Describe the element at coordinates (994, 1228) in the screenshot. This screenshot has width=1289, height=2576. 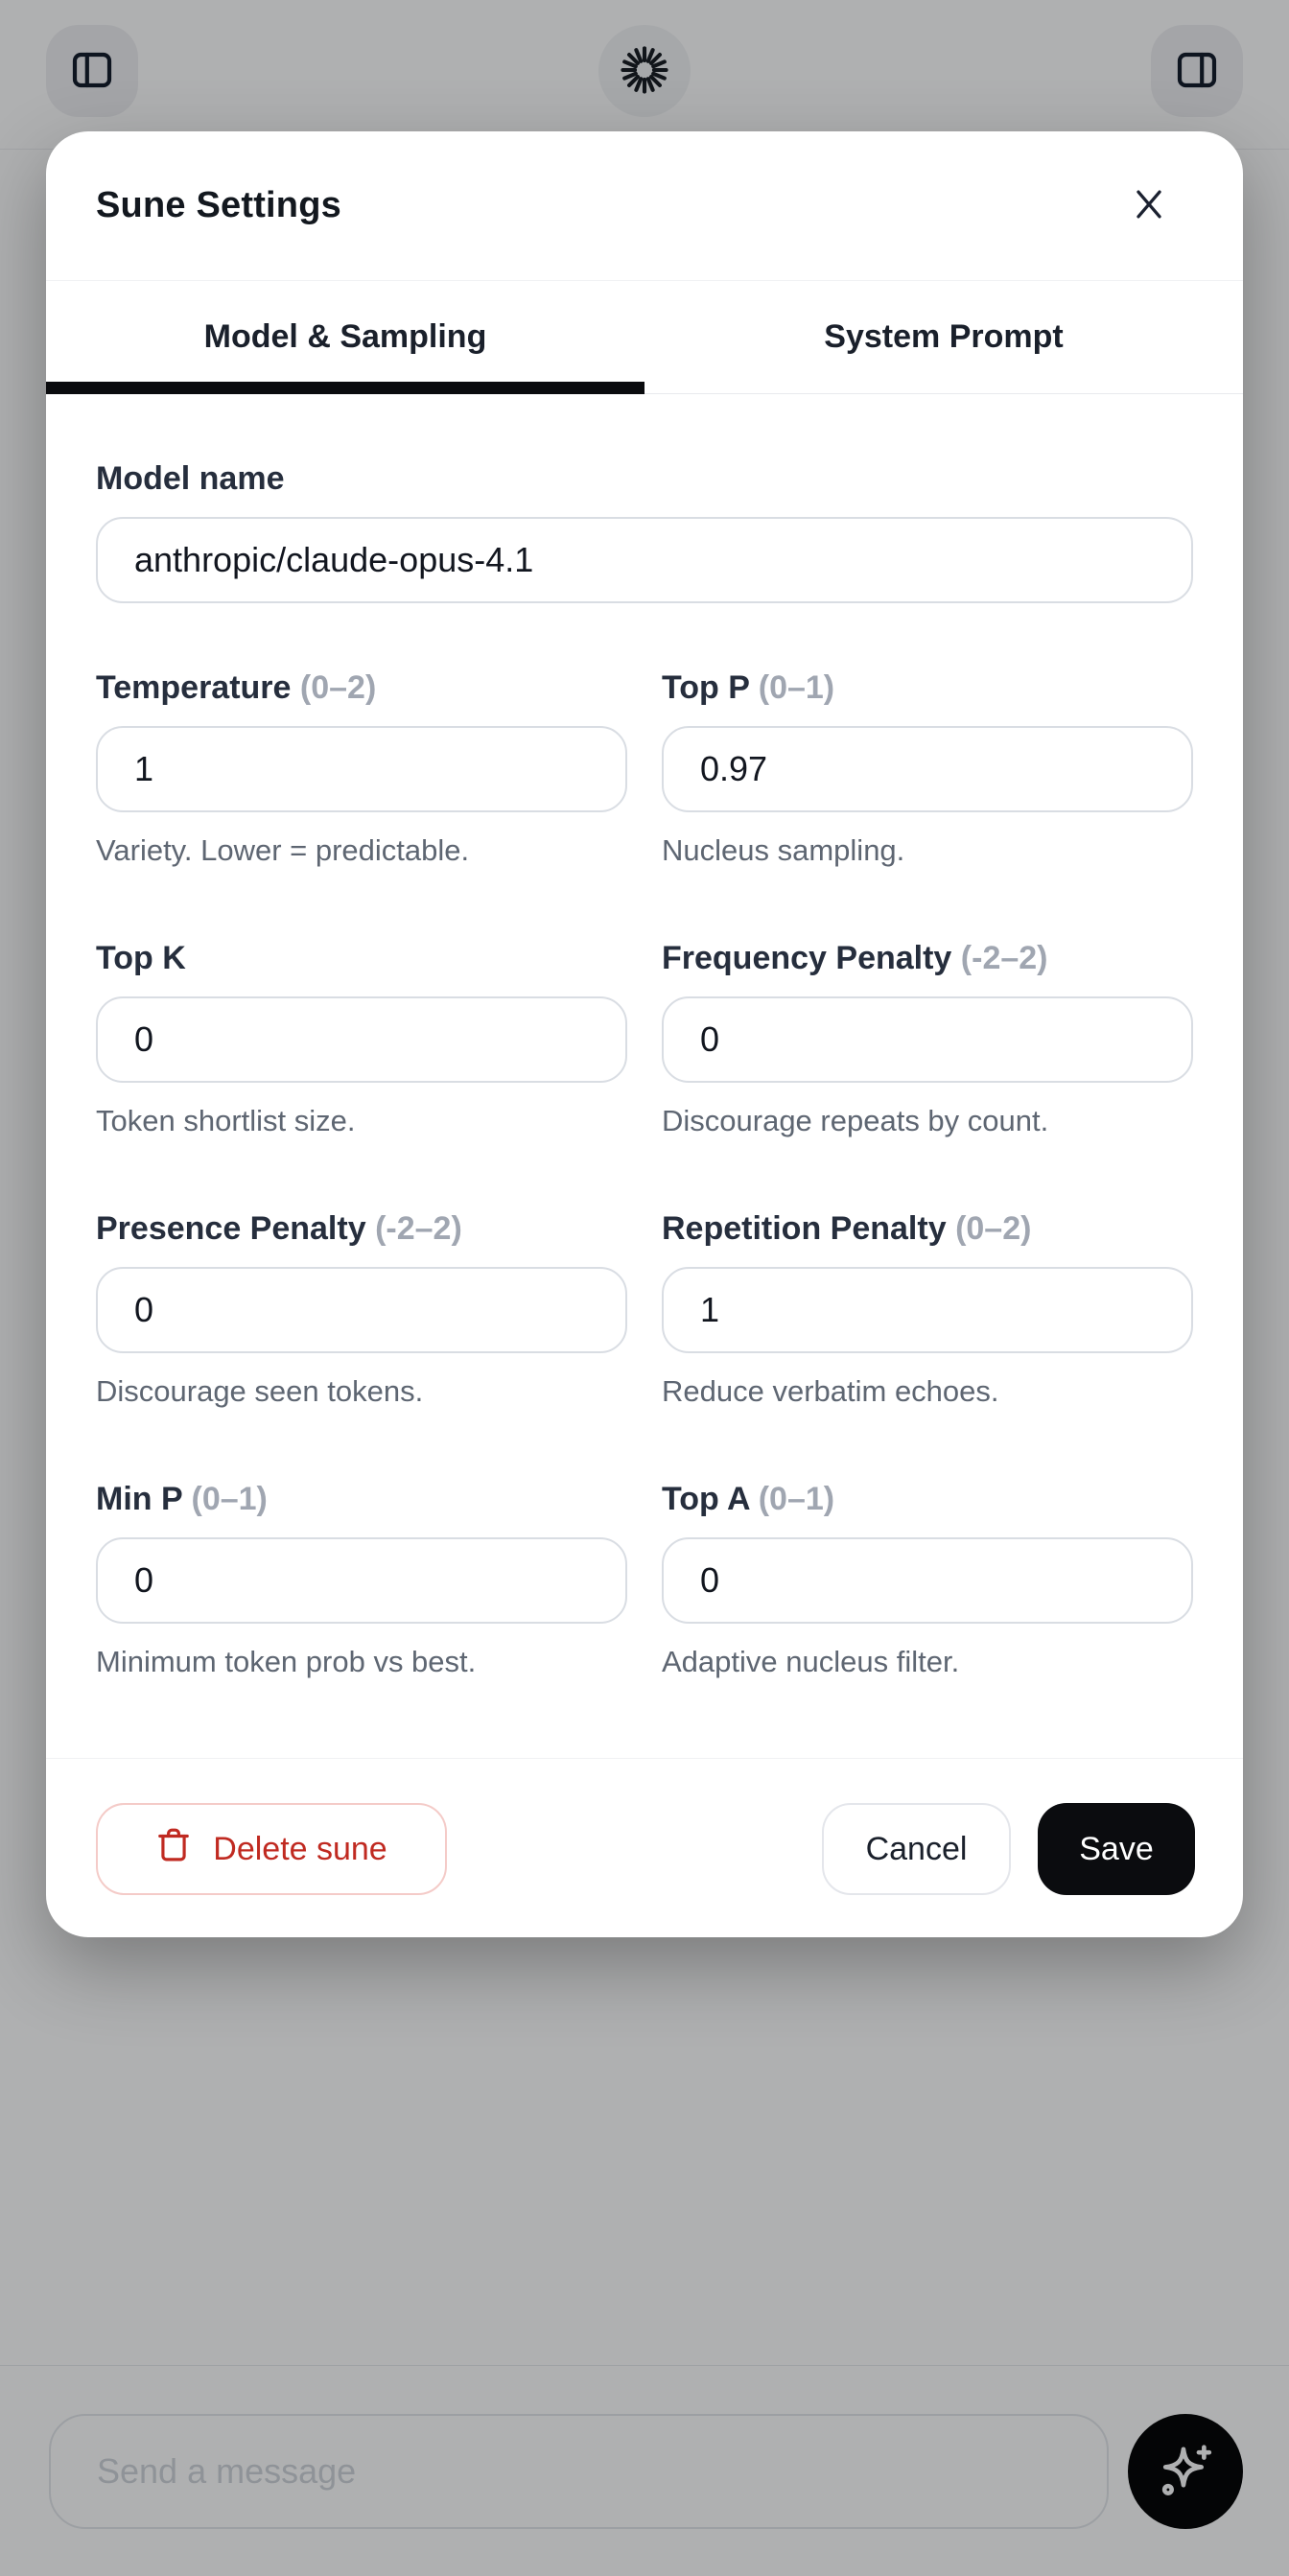
I see `repetition-penalty-range: (0–2)` at that location.